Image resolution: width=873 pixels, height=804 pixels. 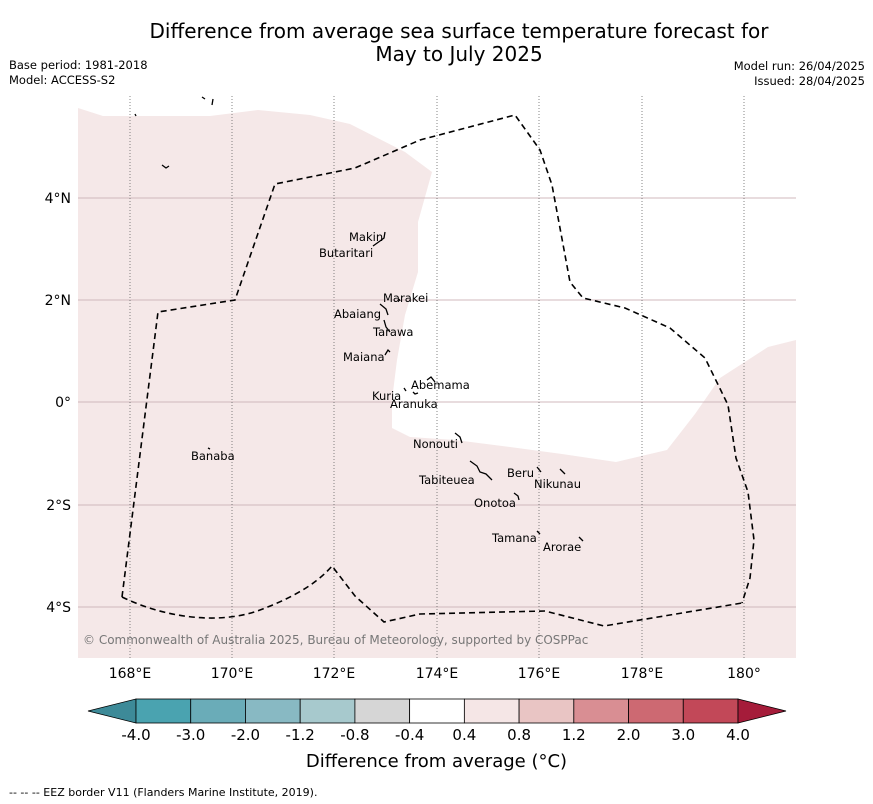 I want to click on colorbar-label: Difference from average (°C), so click(x=436, y=761).